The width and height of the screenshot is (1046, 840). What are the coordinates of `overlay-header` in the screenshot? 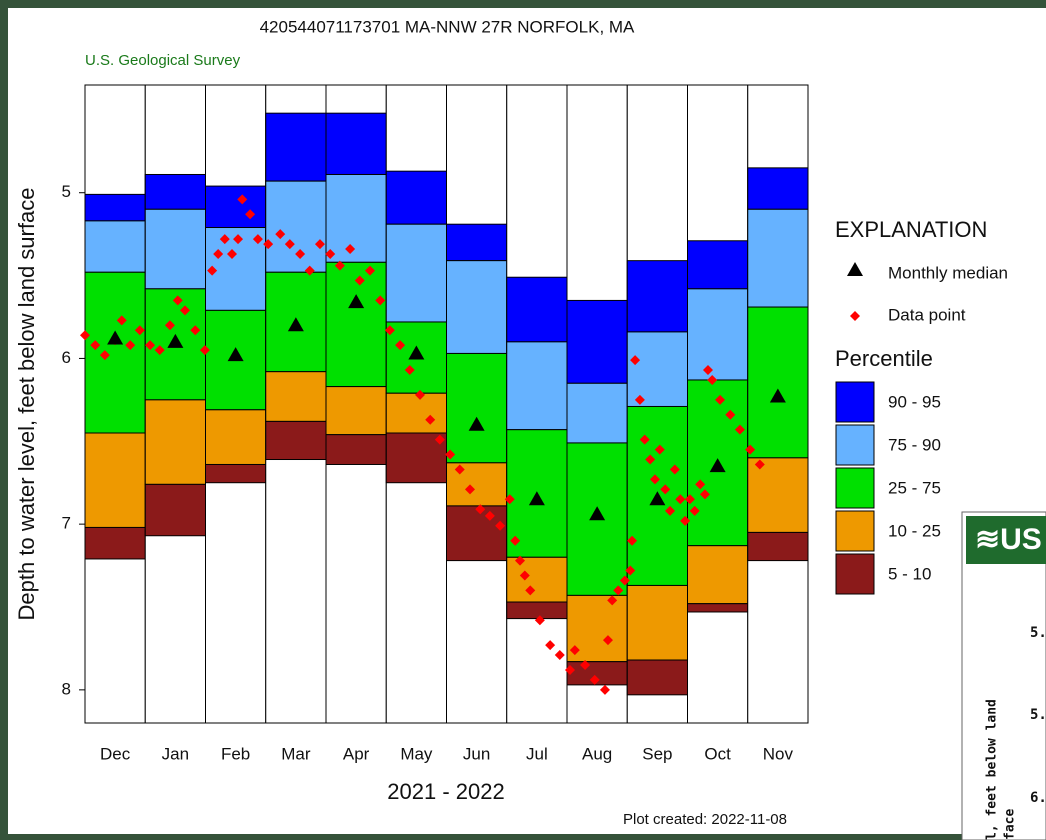 It's located at (1006, 540).